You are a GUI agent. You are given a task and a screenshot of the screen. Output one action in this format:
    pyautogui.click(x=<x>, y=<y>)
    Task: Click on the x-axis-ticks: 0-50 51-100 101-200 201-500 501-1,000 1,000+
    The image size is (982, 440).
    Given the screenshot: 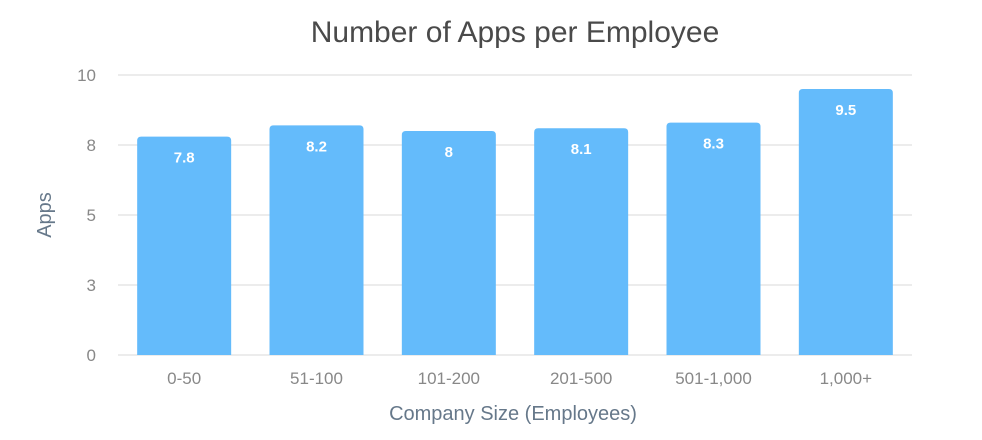 What is the action you would take?
    pyautogui.click(x=519, y=378)
    